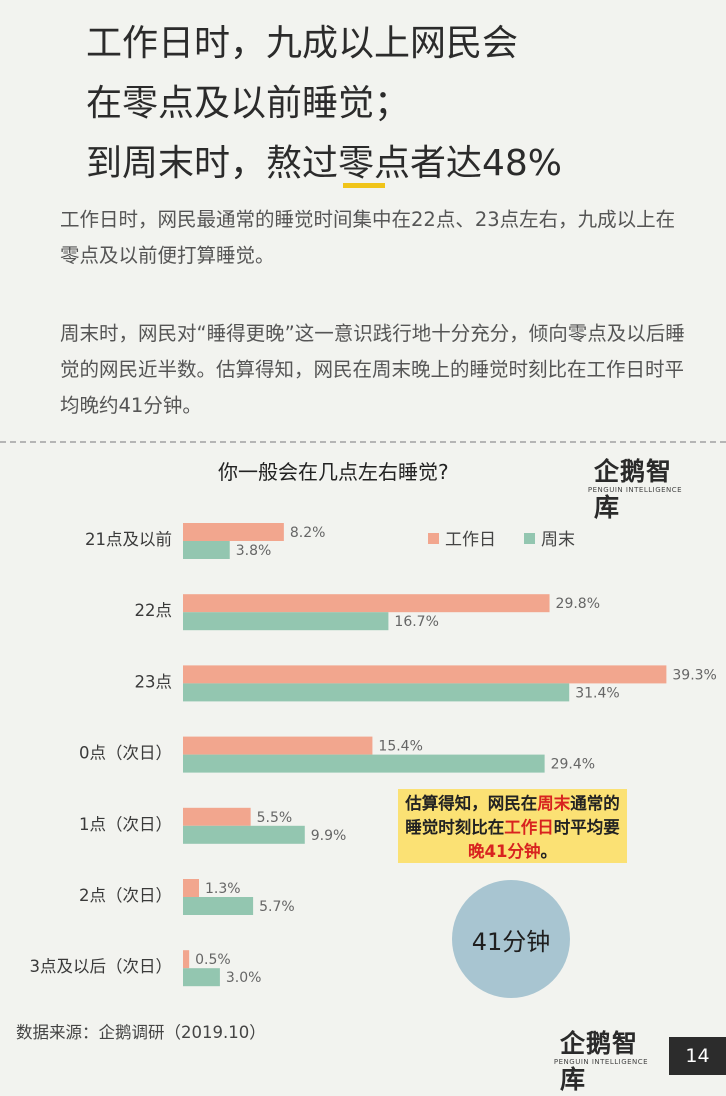  I want to click on callout-text-3: 时平均要, so click(586, 827).